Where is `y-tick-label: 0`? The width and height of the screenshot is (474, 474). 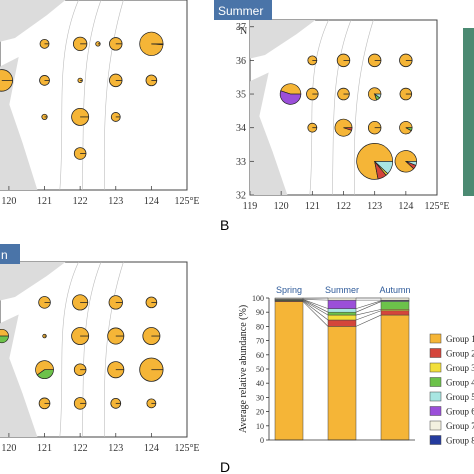 y-tick-label: 0 is located at coordinates (262, 440).